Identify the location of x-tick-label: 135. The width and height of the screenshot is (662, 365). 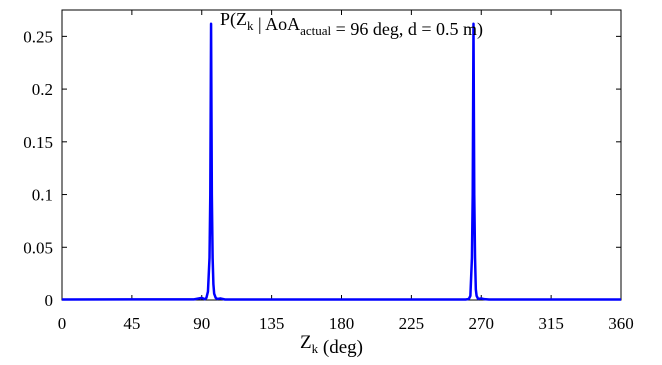
(272, 323).